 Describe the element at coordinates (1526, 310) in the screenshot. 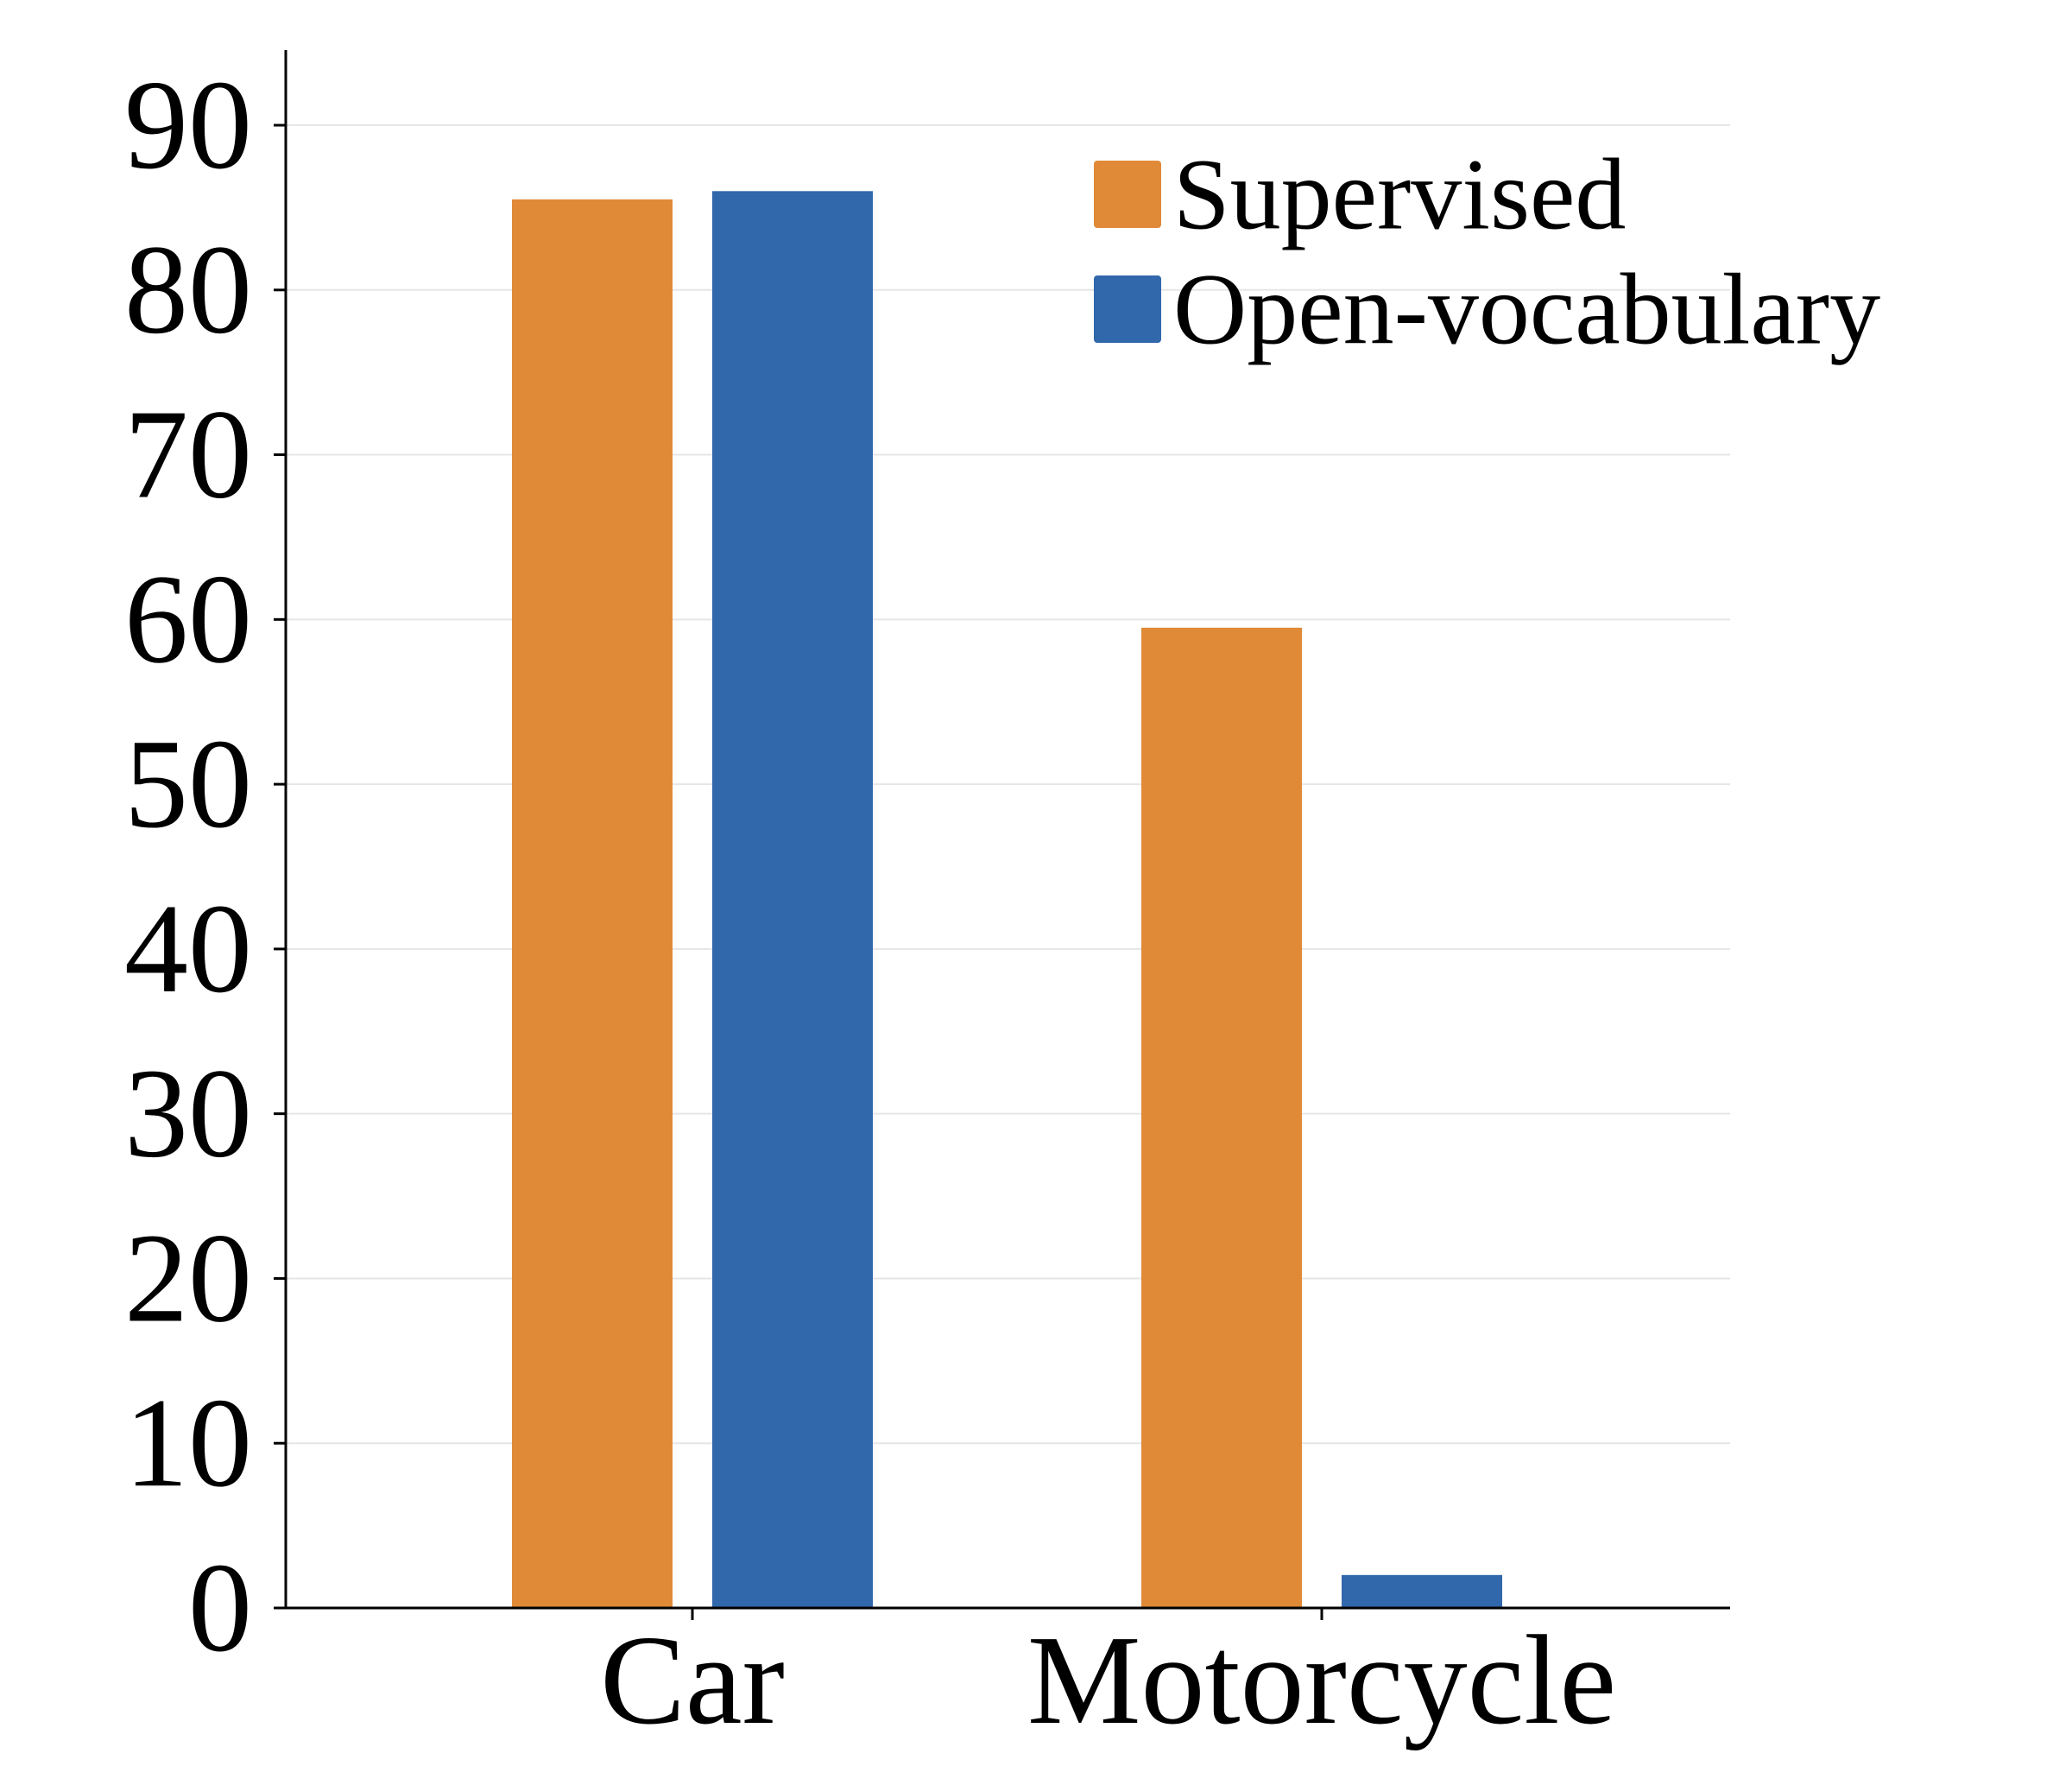

I see `legend-label-open-vocabulary: Open-vocabulary` at that location.